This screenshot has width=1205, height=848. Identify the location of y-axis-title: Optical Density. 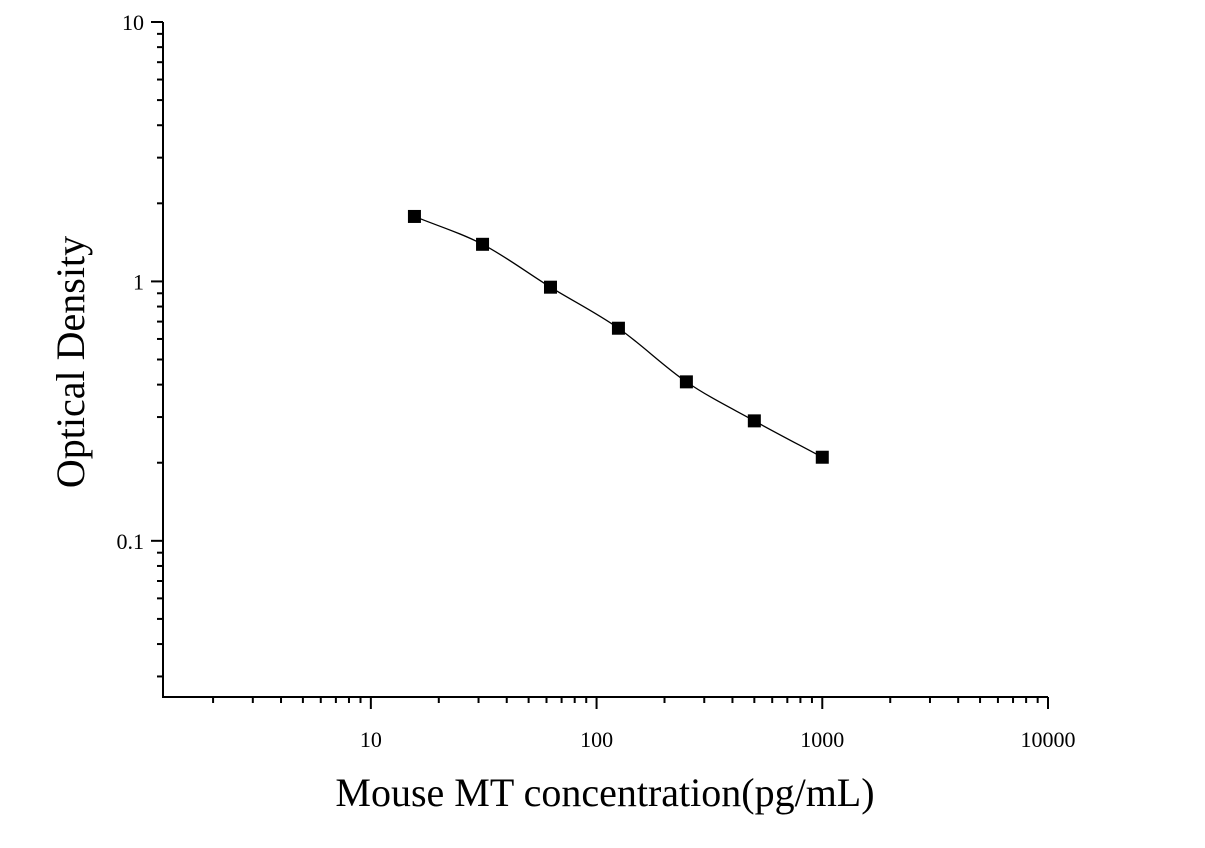
(70, 362).